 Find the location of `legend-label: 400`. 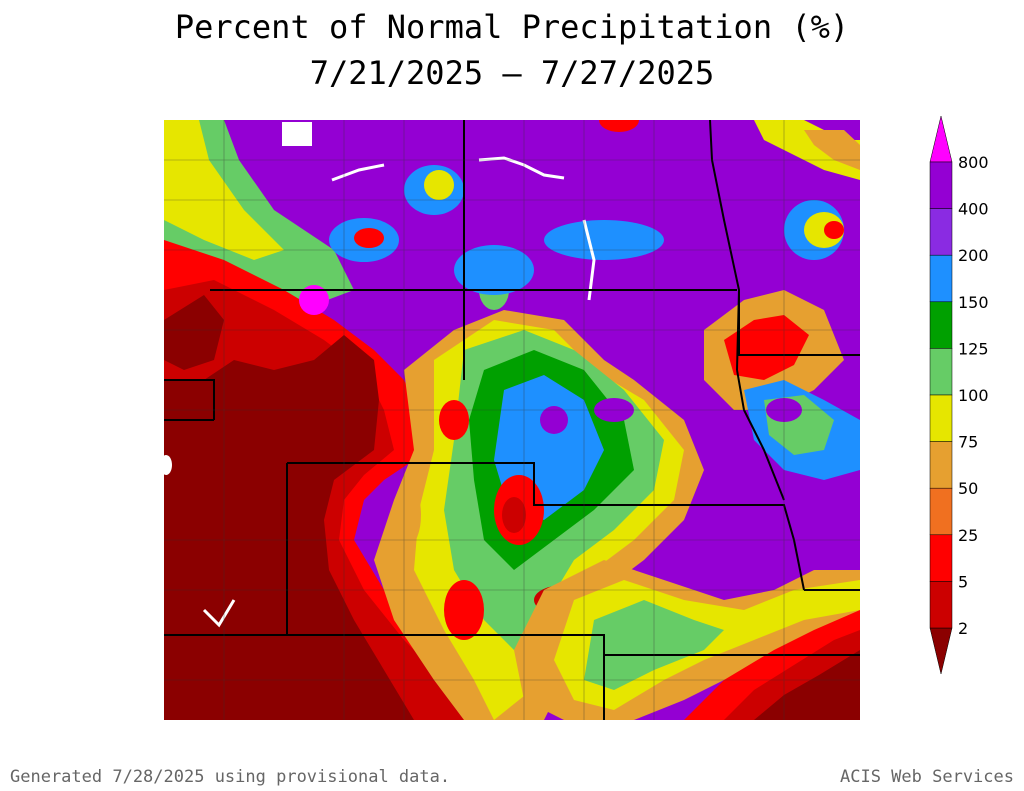

legend-label: 400 is located at coordinates (973, 209).